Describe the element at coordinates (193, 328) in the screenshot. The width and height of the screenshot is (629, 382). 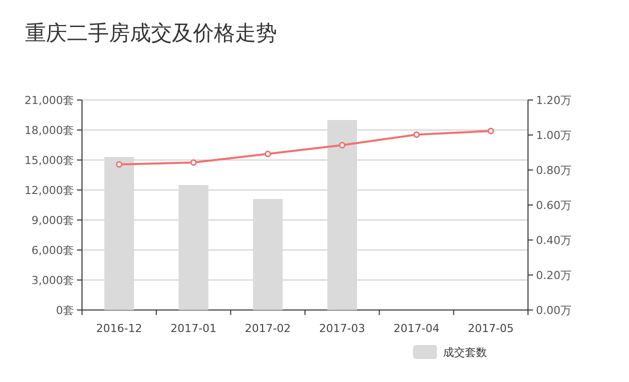
I see `x-tick-label: 2017-01` at that location.